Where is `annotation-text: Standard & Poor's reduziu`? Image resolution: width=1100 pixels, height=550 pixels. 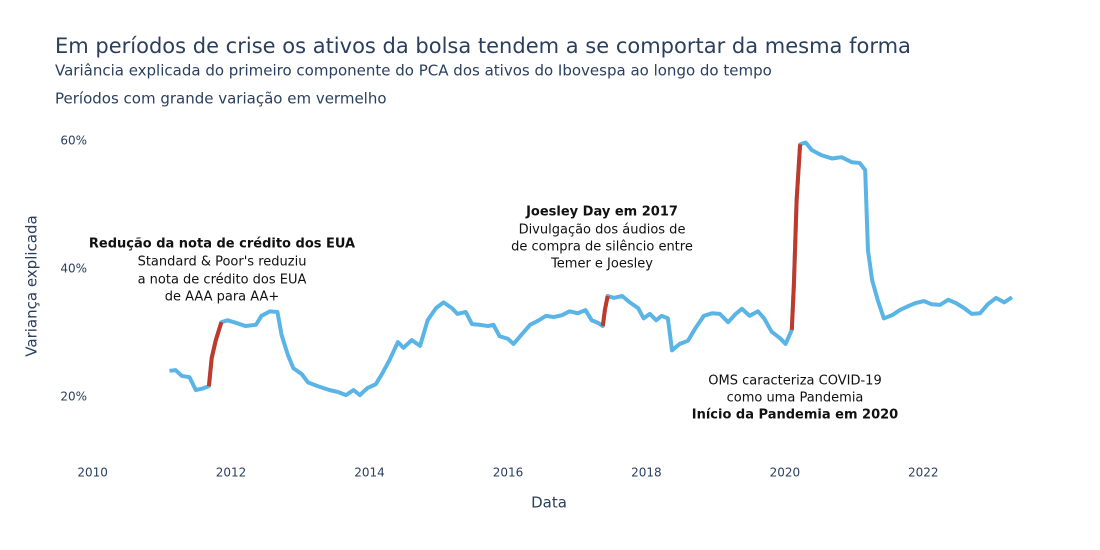
annotation-text: Standard & Poor's reduziu is located at coordinates (222, 262).